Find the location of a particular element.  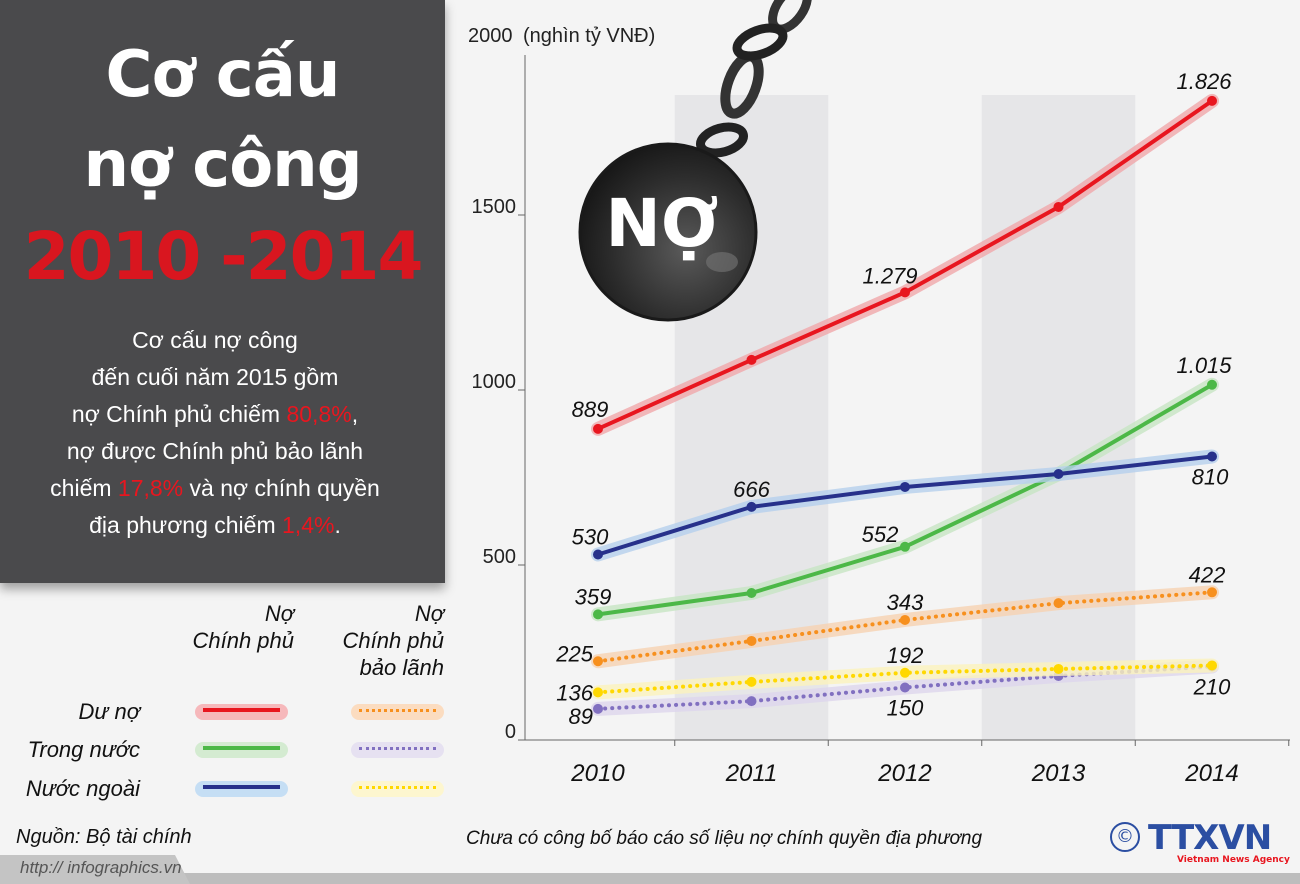

title-years: 2010 -2014 is located at coordinates (223, 256).